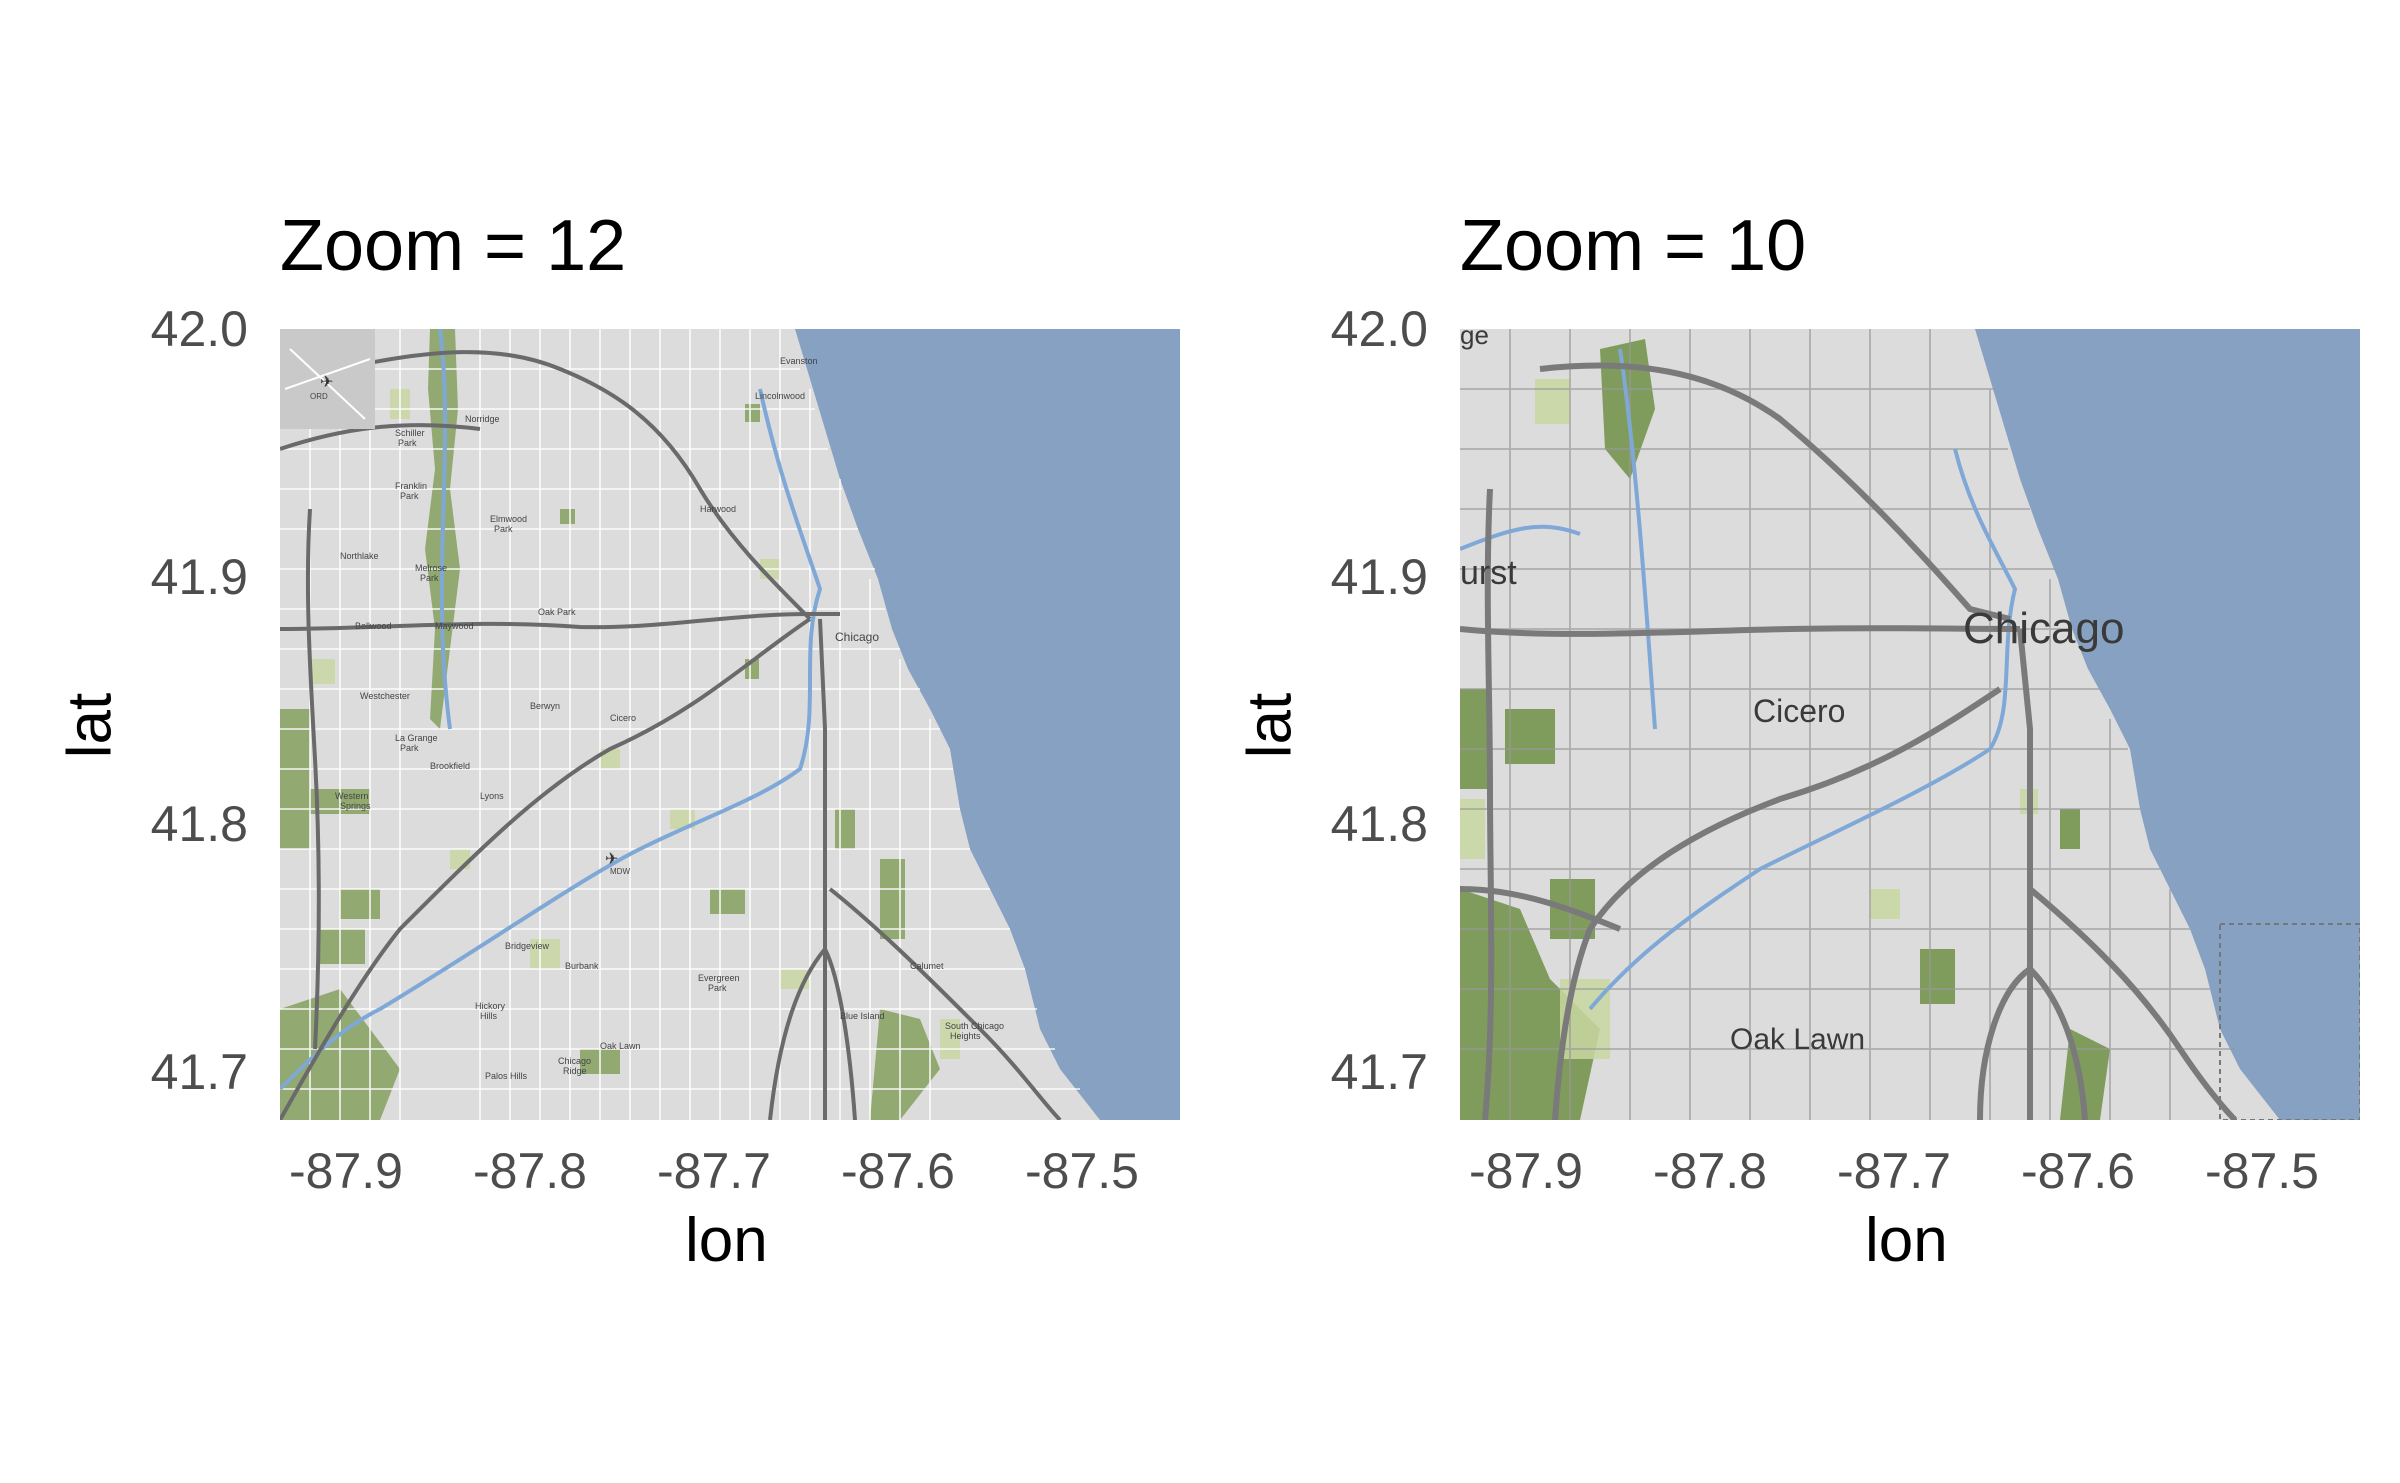  What do you see at coordinates (450, 766) in the screenshot?
I see `svg-text: Brookfield` at bounding box center [450, 766].